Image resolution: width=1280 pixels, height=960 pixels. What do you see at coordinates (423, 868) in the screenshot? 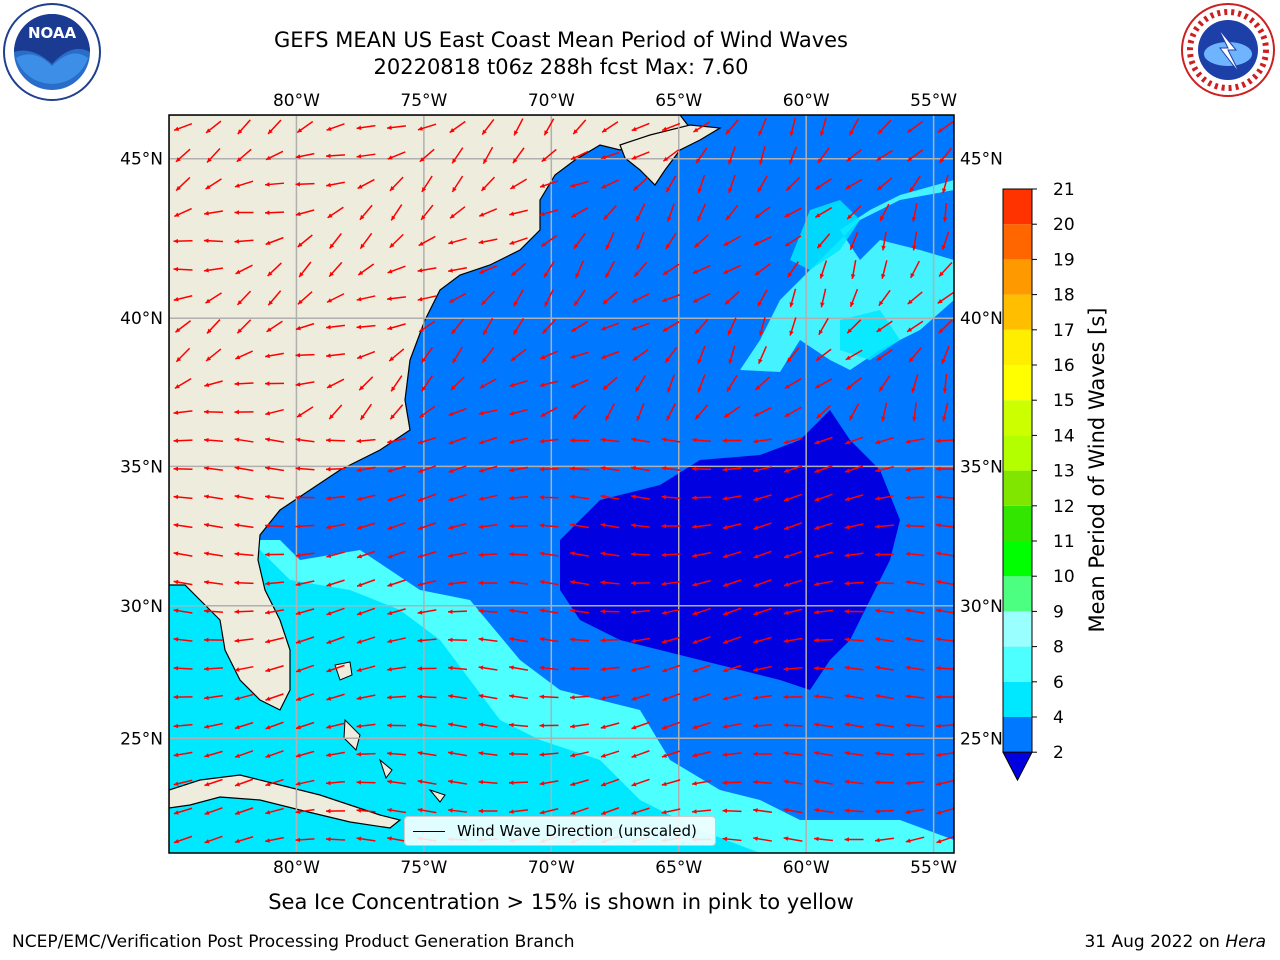
I see `lon-tick-label-bottom: 75°W` at bounding box center [423, 868].